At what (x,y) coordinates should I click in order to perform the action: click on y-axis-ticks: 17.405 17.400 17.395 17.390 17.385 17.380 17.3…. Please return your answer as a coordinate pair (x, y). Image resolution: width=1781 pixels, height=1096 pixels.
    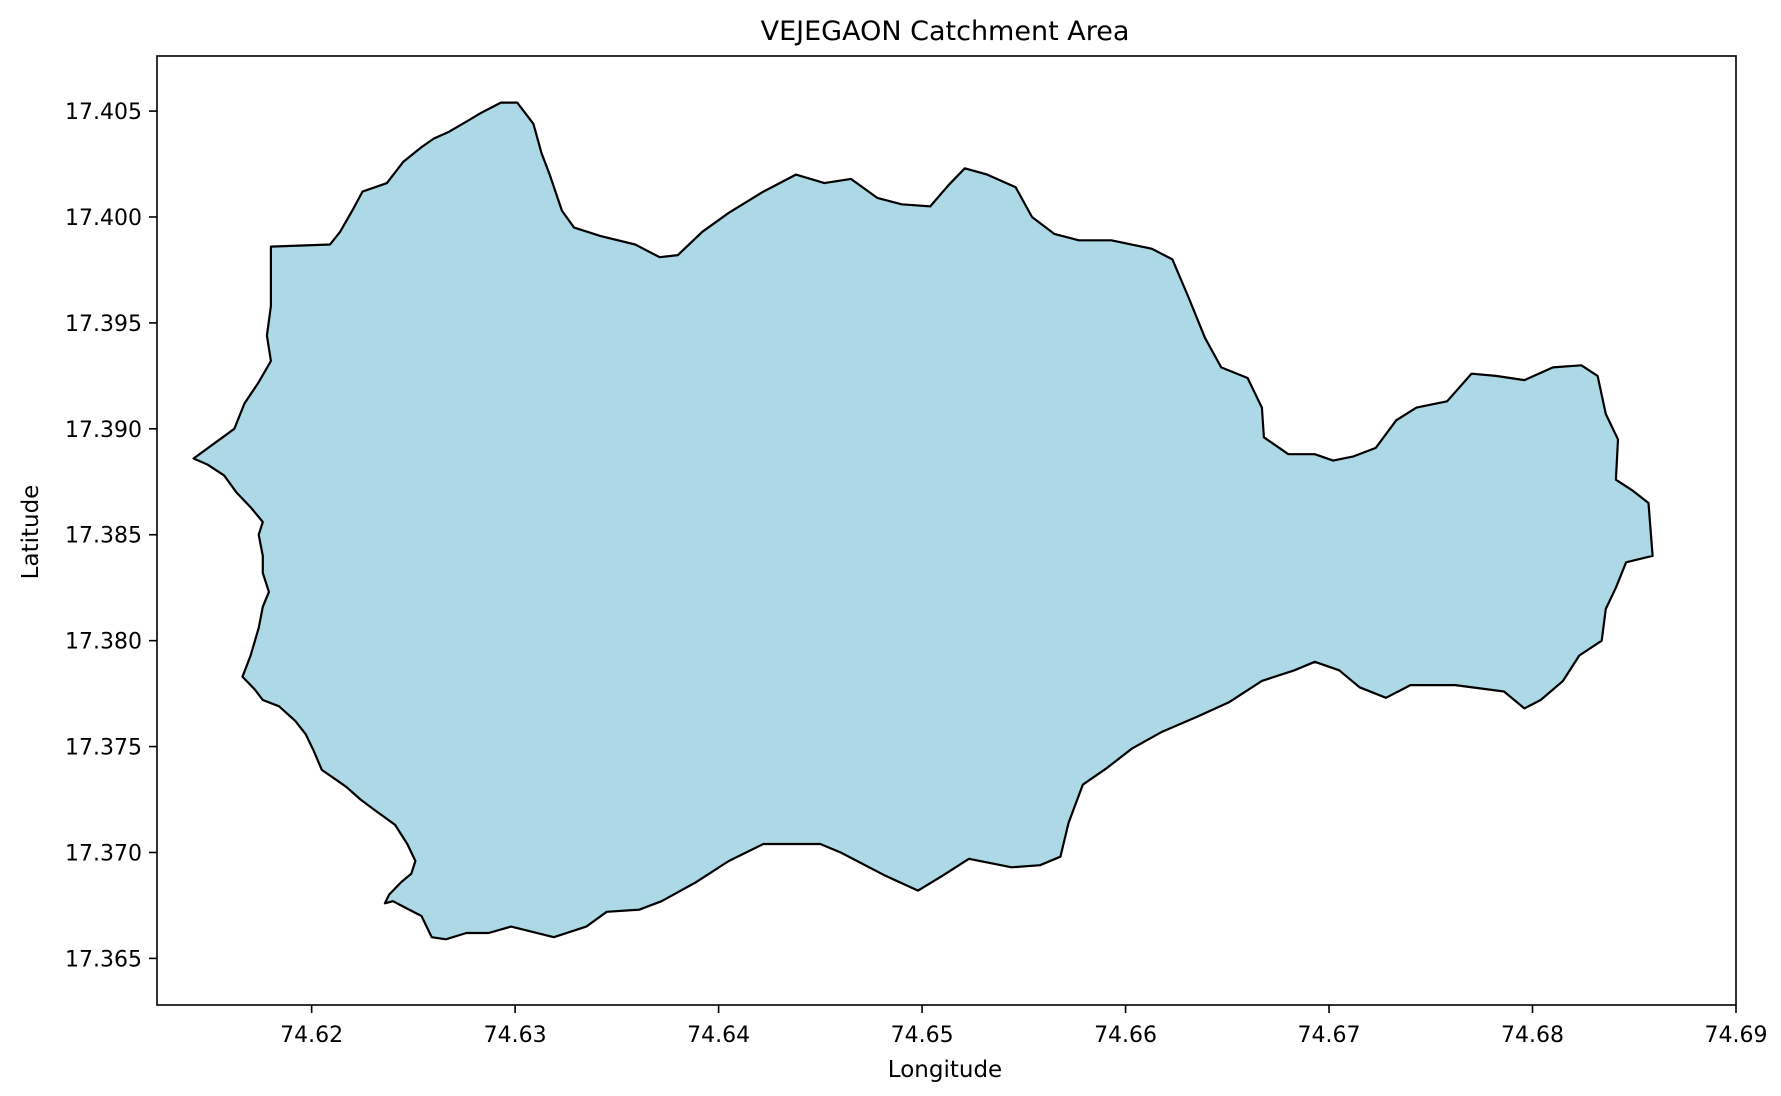
    Looking at the image, I should click on (111, 536).